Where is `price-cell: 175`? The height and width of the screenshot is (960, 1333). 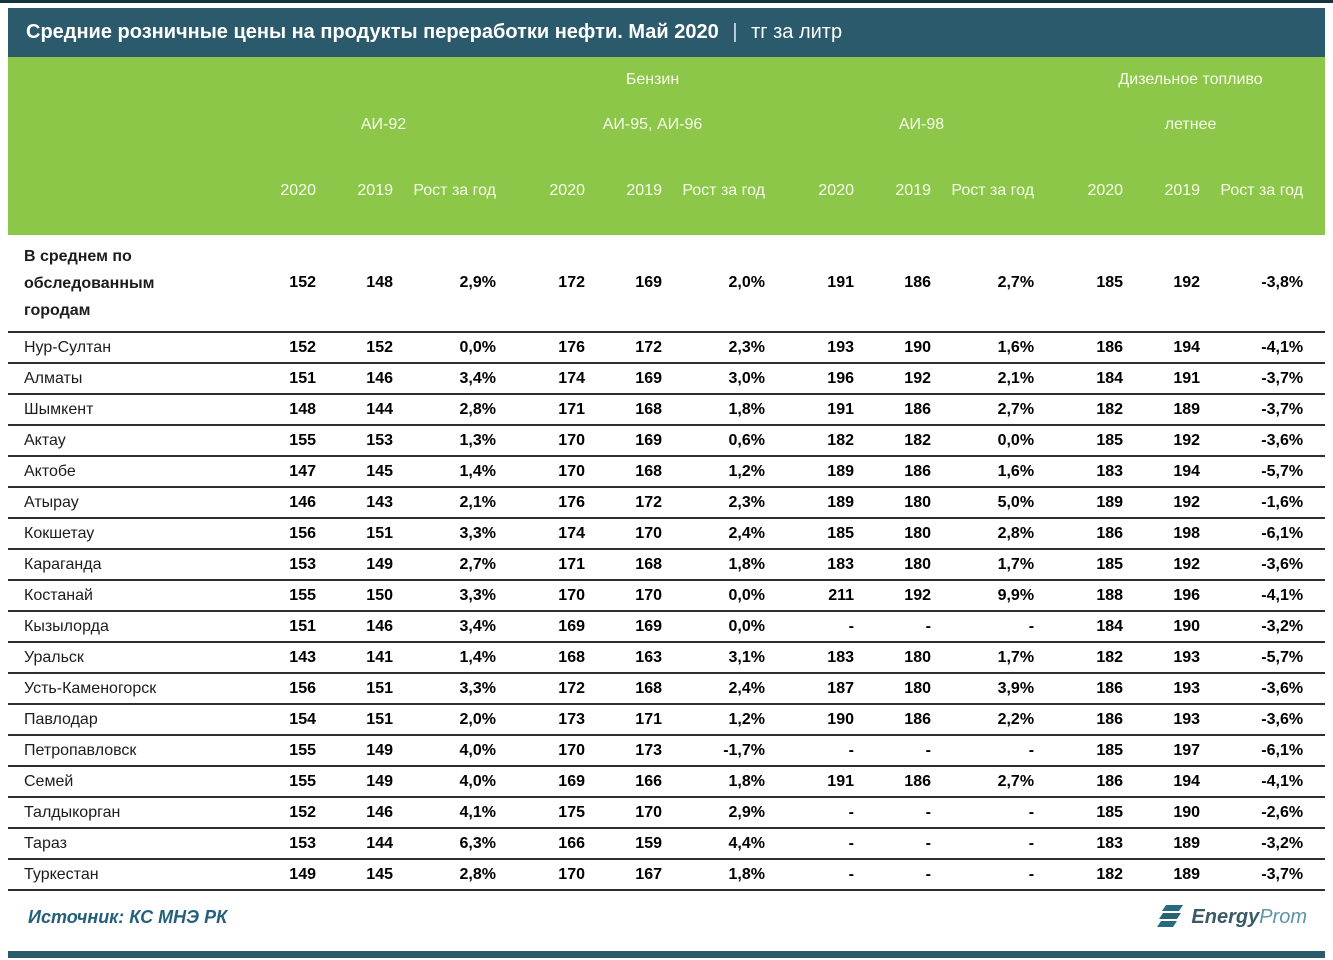
price-cell: 175 is located at coordinates (558, 813).